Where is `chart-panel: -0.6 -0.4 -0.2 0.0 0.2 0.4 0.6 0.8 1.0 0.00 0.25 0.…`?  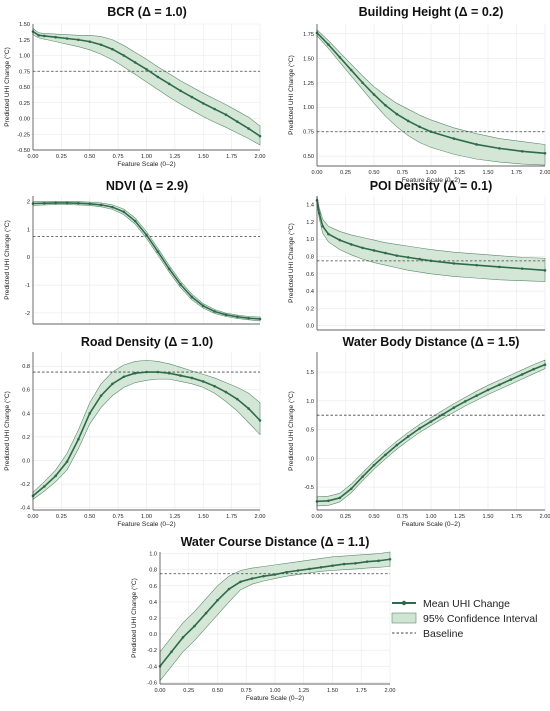
chart-panel: -0.6 -0.4 -0.2 0.0 0.2 0.4 0.6 0.8 1.0 0.00 0.25 0.… is located at coordinates (262, 618).